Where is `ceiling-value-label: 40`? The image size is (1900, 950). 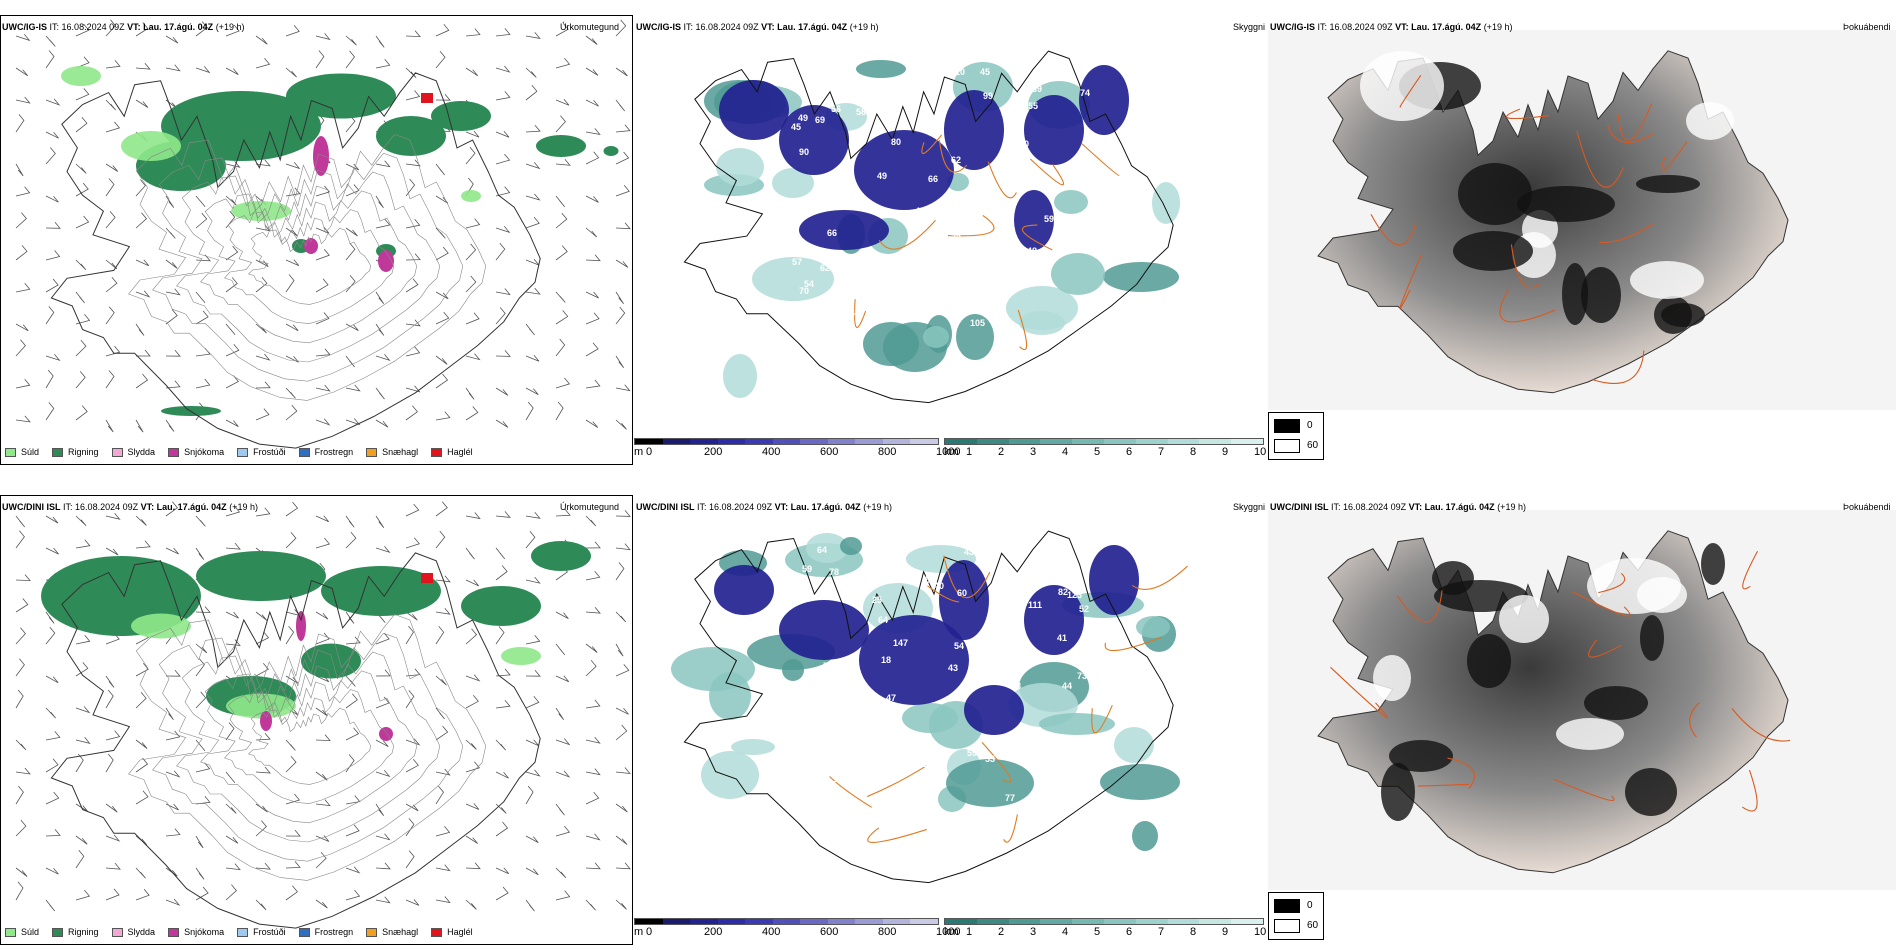 ceiling-value-label: 40 is located at coordinates (939, 586).